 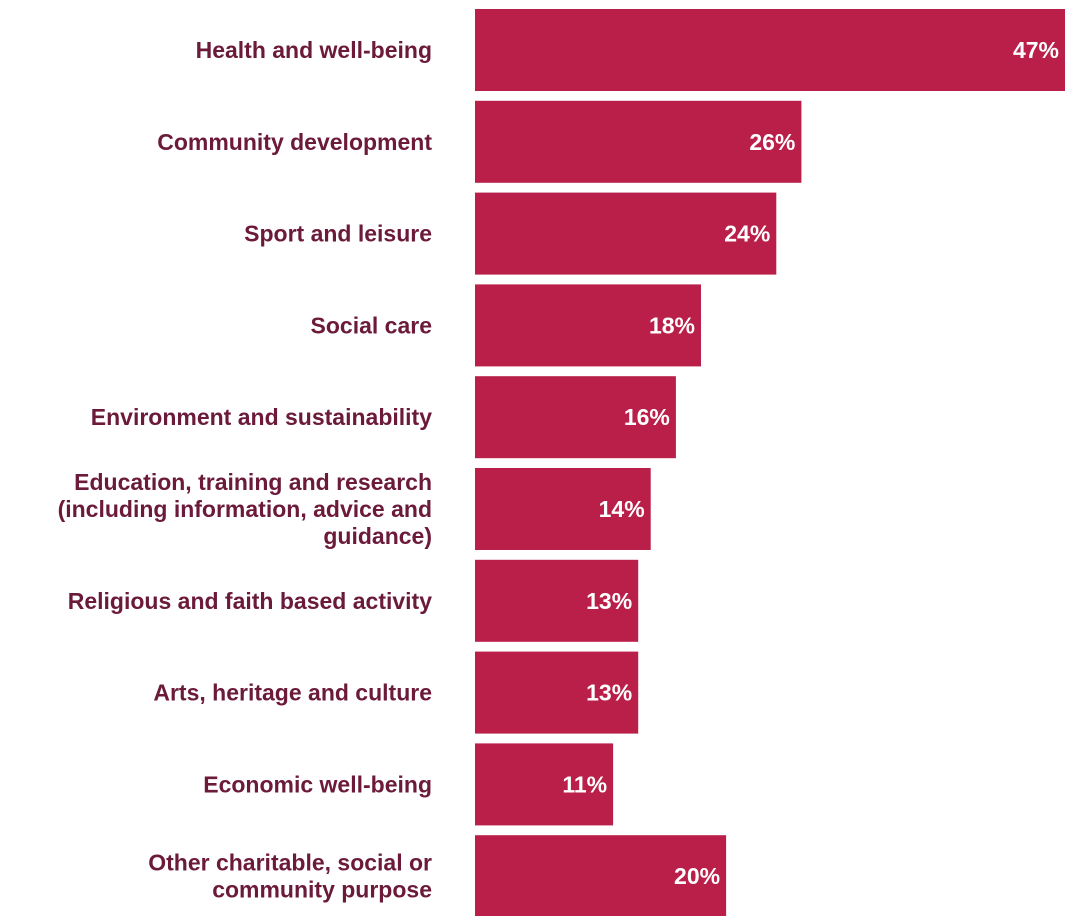 I want to click on category-label-line: Other charitable, social or, so click(x=290, y=863).